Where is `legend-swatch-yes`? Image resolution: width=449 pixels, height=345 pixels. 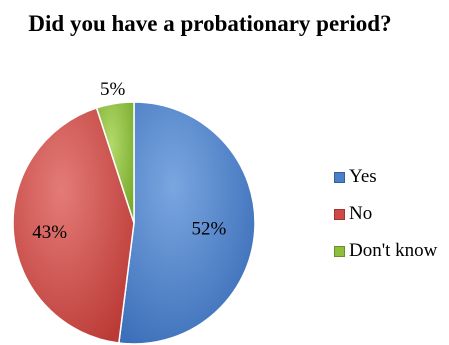 legend-swatch-yes is located at coordinates (339, 177).